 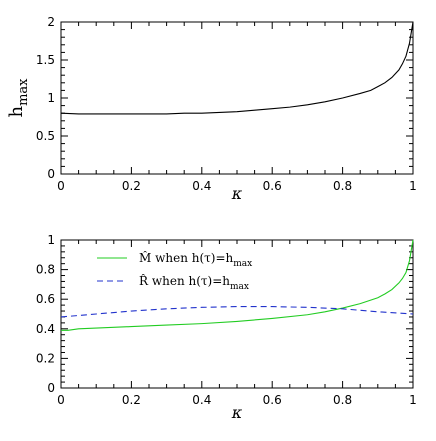 I want to click on y-tick-label: 0.5, so click(x=45, y=136).